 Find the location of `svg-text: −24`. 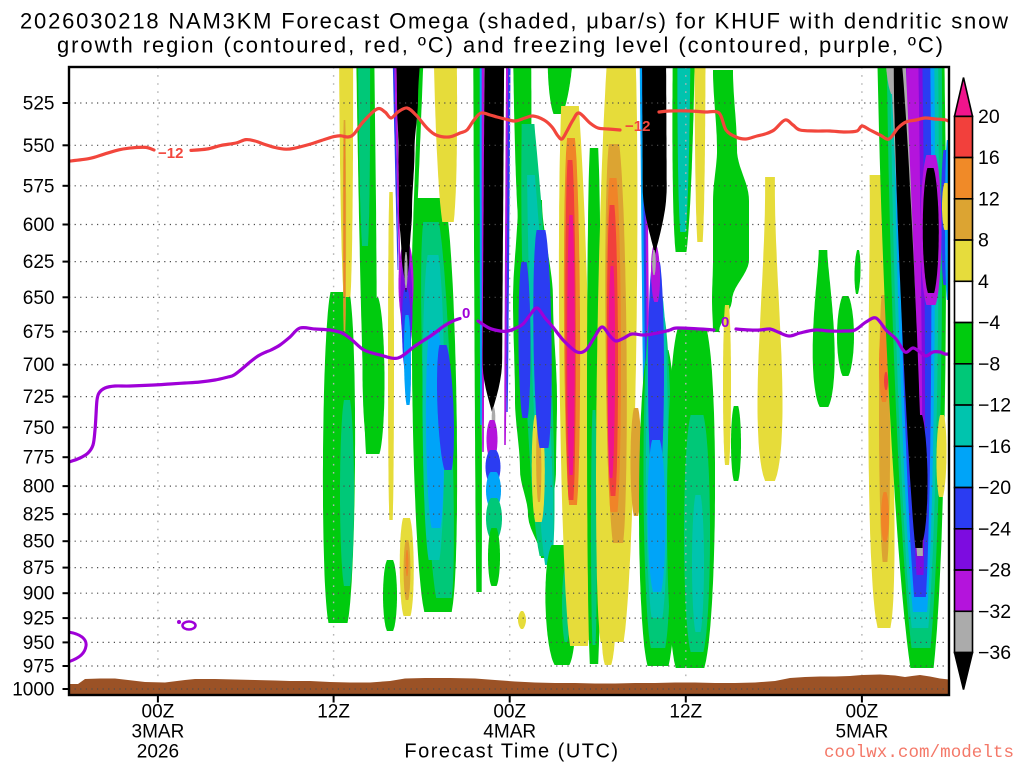

svg-text: −24 is located at coordinates (994, 529).